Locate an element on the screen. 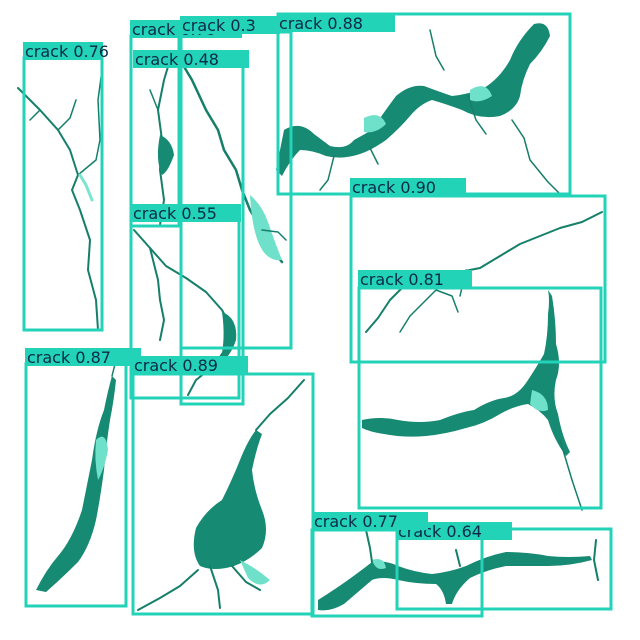 This screenshot has width=640, height=640. label-d6: crack 0.55 is located at coordinates (186, 213).